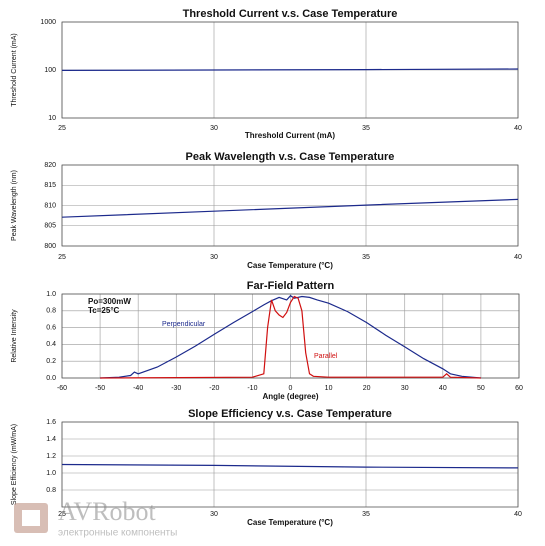 This screenshot has width=545, height=546. I want to click on x-tick-label: -50, so click(100, 388).